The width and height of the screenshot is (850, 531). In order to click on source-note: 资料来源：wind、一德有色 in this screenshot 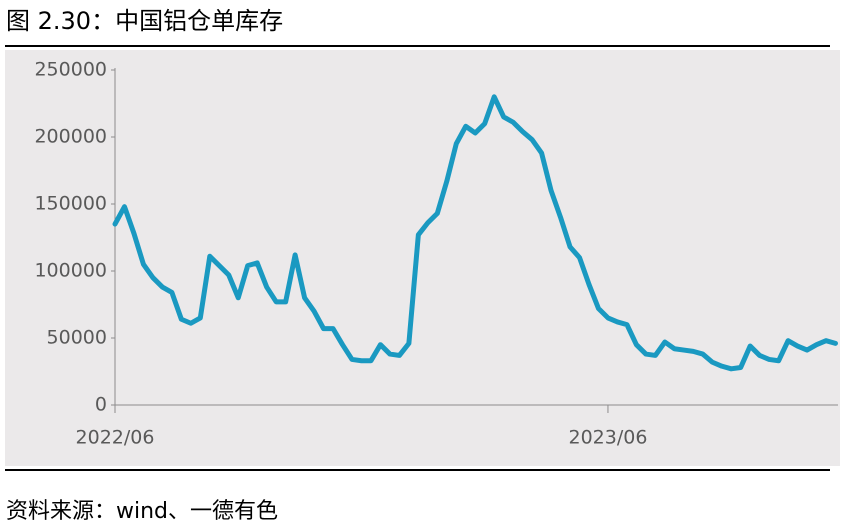, I will do `click(142, 511)`.